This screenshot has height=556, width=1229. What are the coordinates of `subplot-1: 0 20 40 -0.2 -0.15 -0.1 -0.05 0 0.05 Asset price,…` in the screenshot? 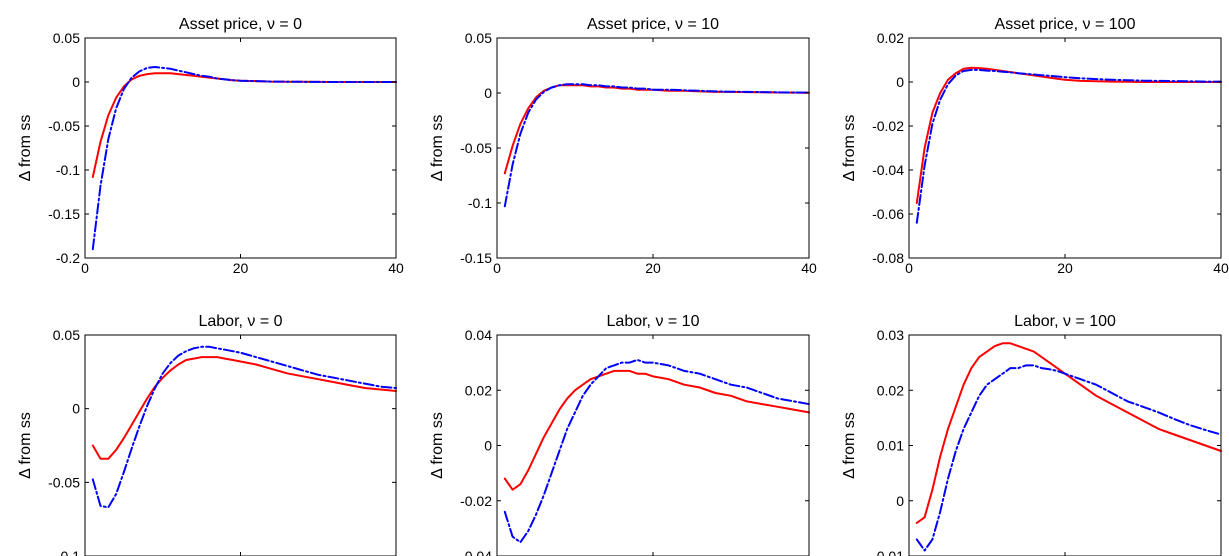 It's located at (210, 146).